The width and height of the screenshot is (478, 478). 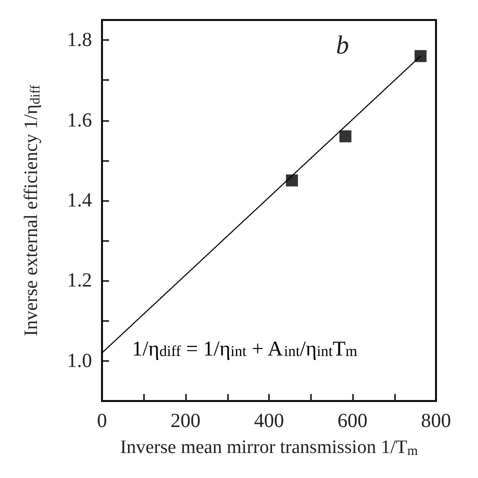 What do you see at coordinates (79, 281) in the screenshot?
I see `y-tick-label: 1.2` at bounding box center [79, 281].